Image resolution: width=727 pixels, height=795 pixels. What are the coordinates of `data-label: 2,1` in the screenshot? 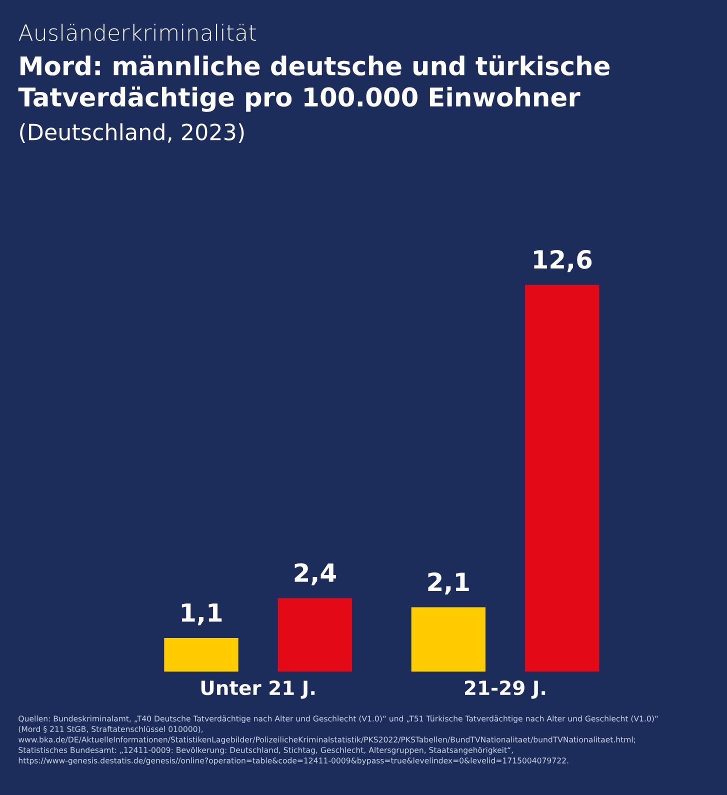 It's located at (448, 583).